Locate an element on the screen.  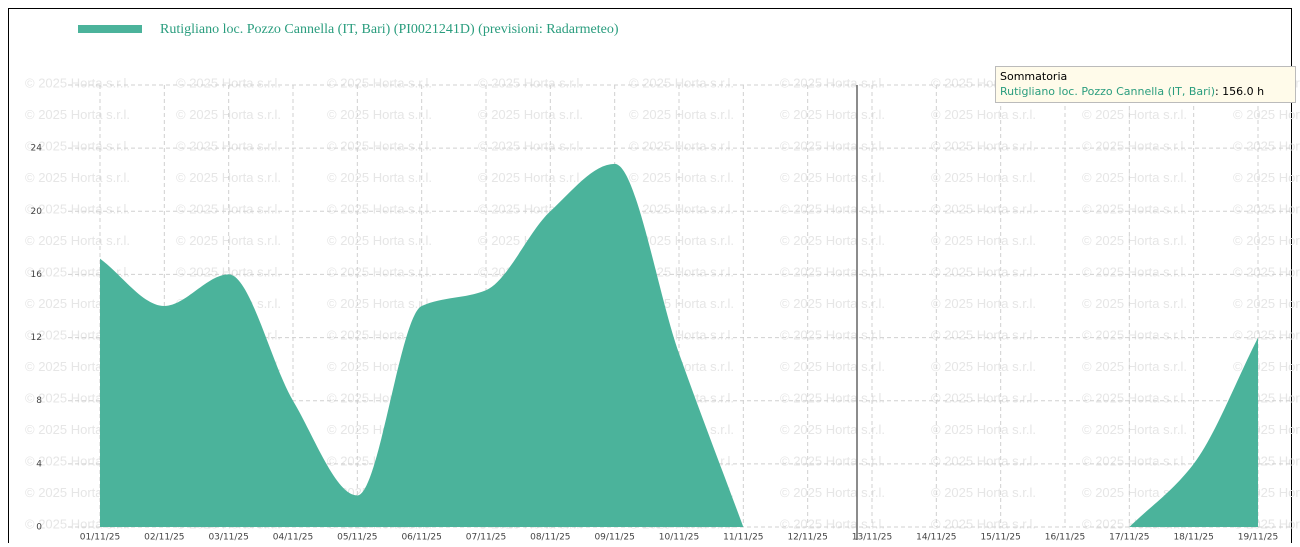
x-tick-label: 04/11/25 is located at coordinates (293, 538).